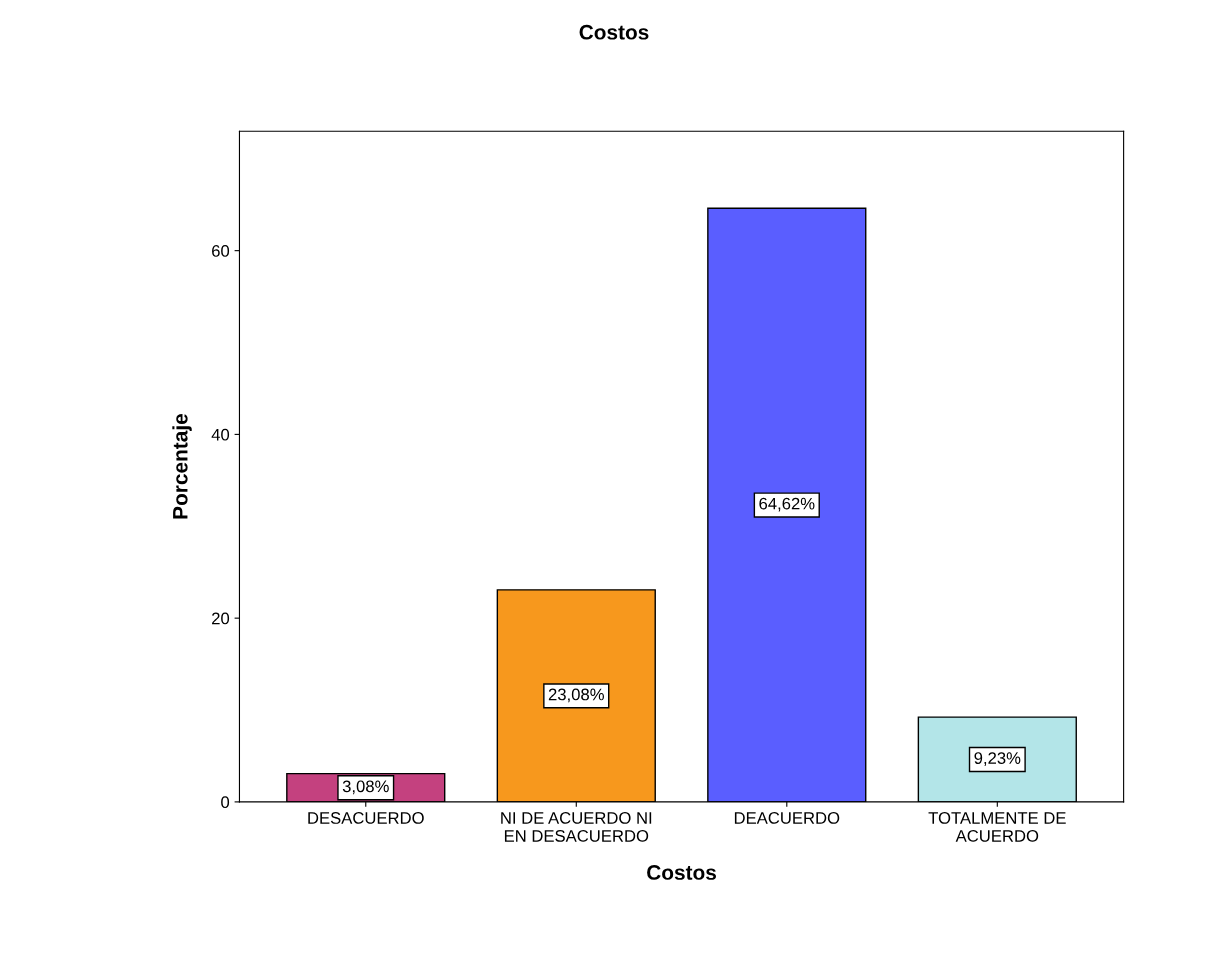 Image resolution: width=1228 pixels, height=972 pixels. What do you see at coordinates (221, 618) in the screenshot?
I see `y-tick-label: 20` at bounding box center [221, 618].